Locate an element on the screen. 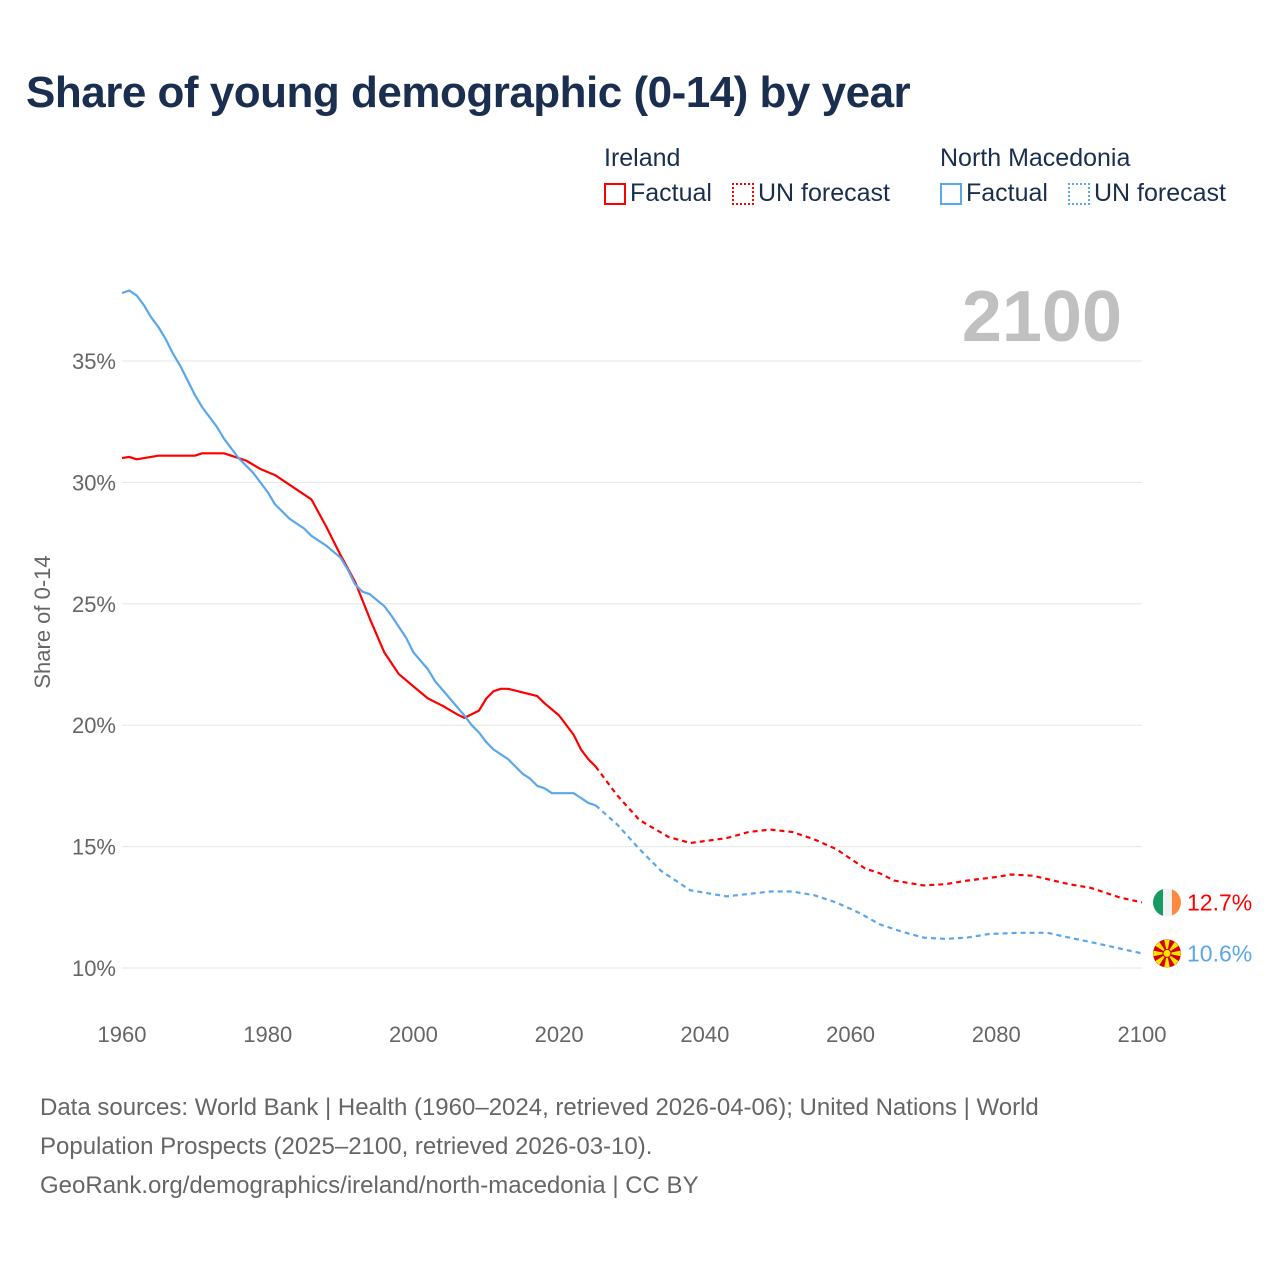 This screenshot has width=1280, height=1280. legend-item-ireland-forecast: UN forecast is located at coordinates (810, 193).